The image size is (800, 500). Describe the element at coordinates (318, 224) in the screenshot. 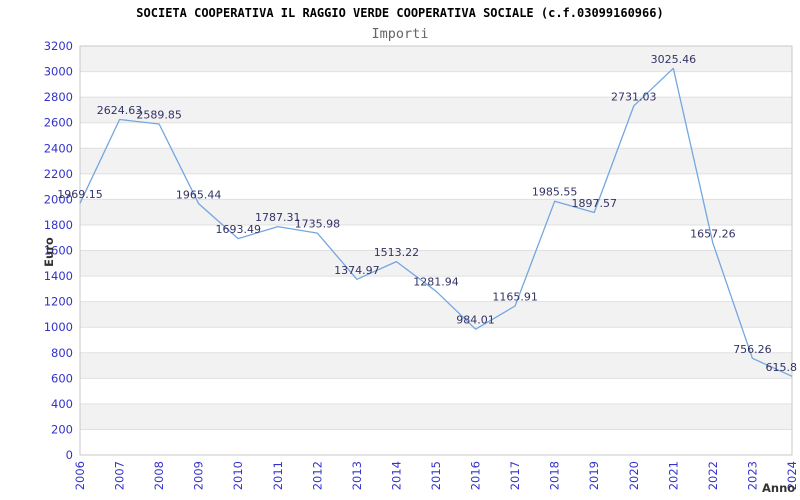

I see `data-label: 1735.98` at that location.